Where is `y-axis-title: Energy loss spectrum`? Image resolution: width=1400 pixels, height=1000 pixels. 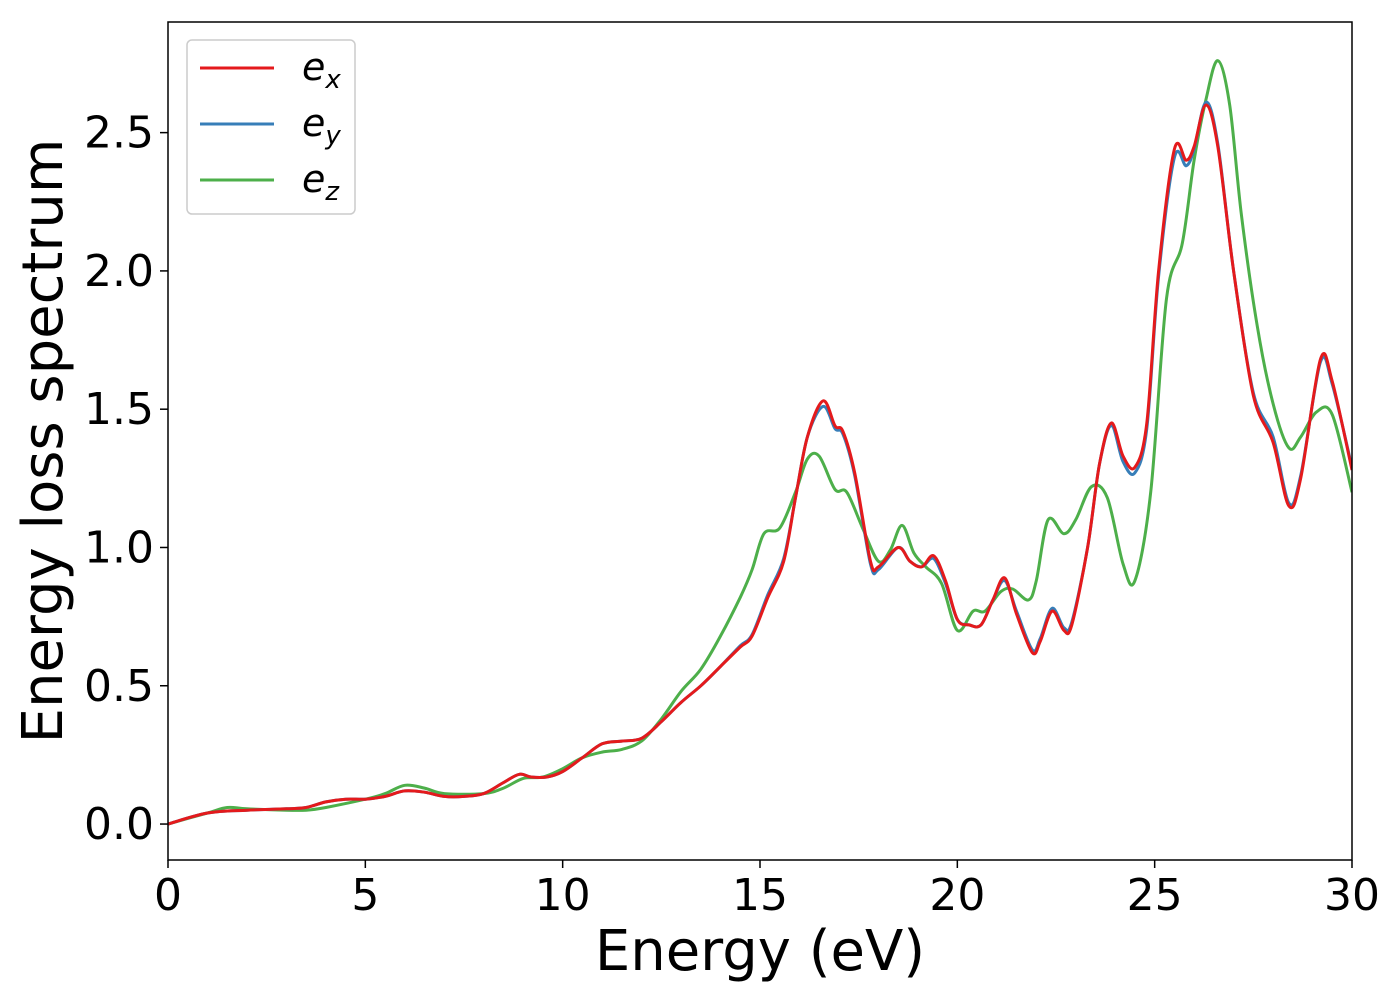
y-axis-title: Energy loss spectrum is located at coordinates (43, 441).